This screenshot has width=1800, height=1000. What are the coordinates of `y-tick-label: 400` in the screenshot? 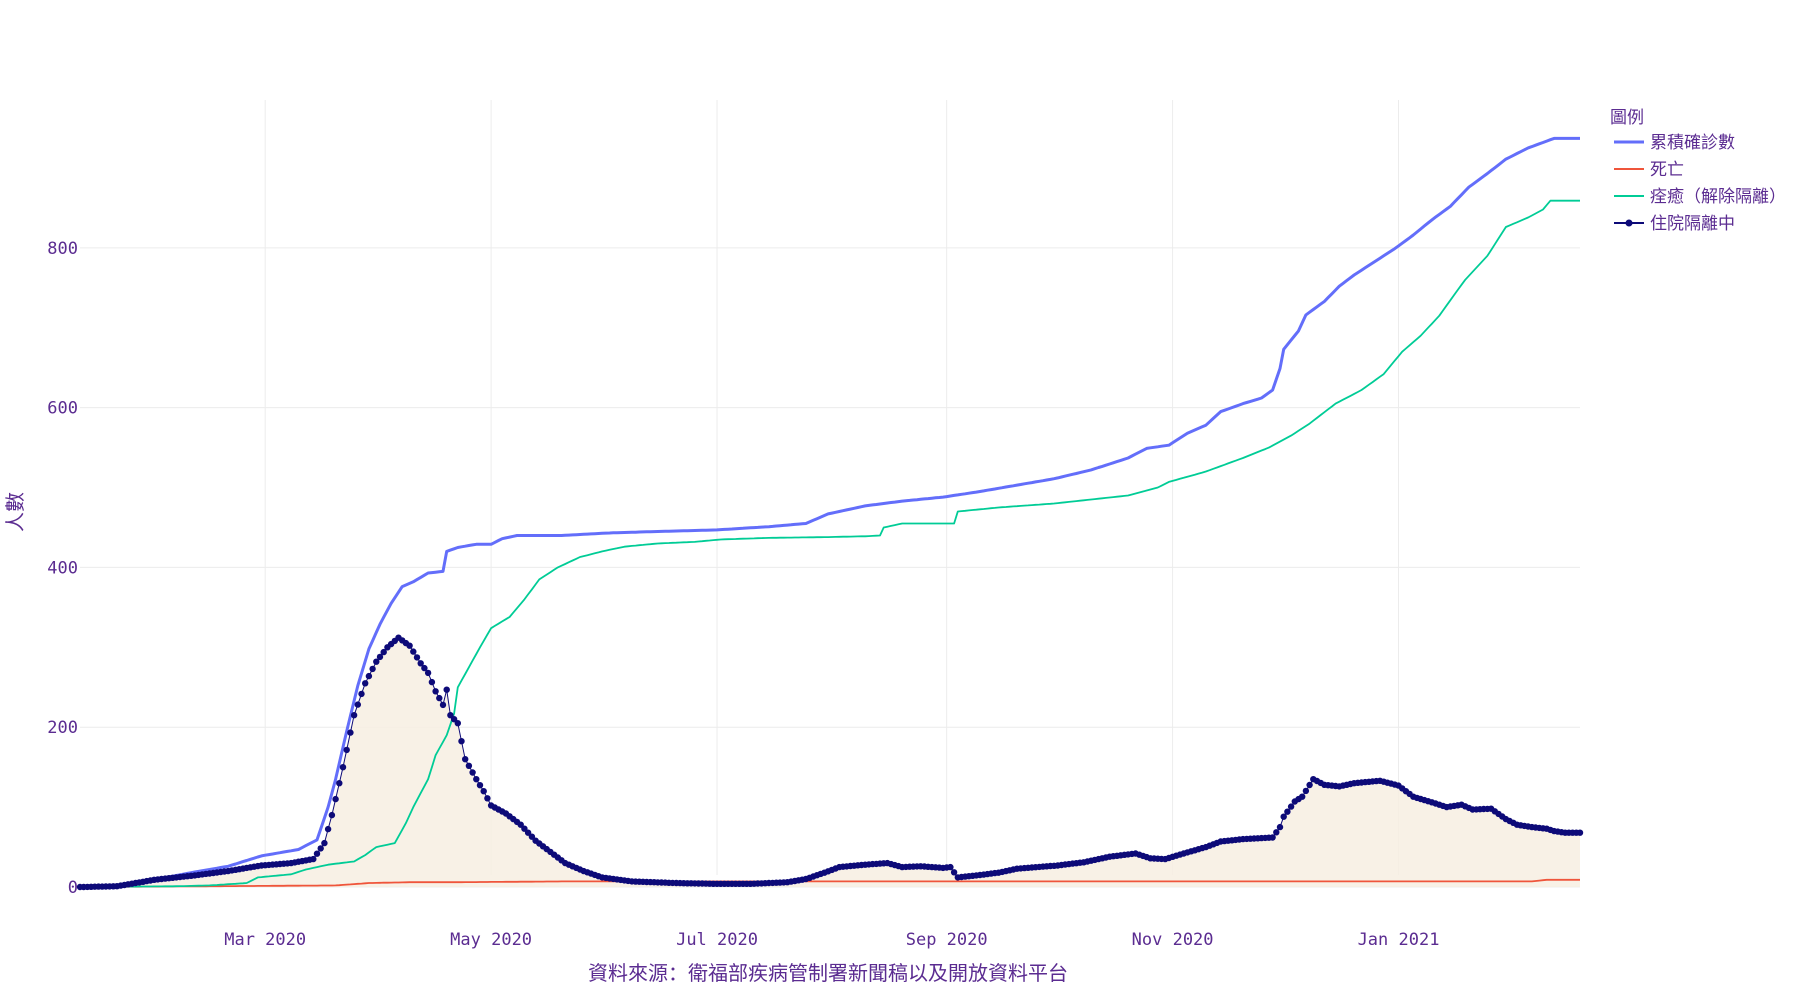 It's located at (62, 568).